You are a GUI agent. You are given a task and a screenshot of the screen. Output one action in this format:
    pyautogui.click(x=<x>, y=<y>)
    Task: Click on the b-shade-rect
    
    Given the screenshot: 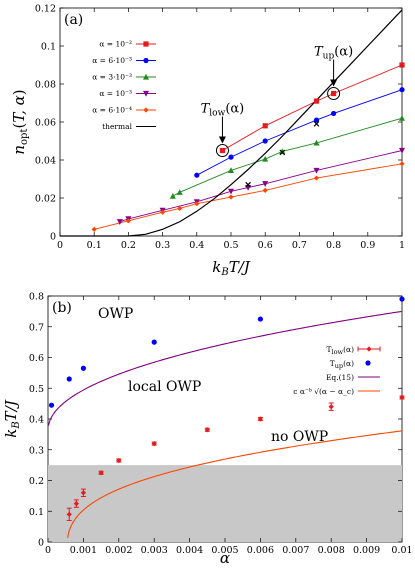 What is the action you would take?
    pyautogui.click(x=225, y=503)
    